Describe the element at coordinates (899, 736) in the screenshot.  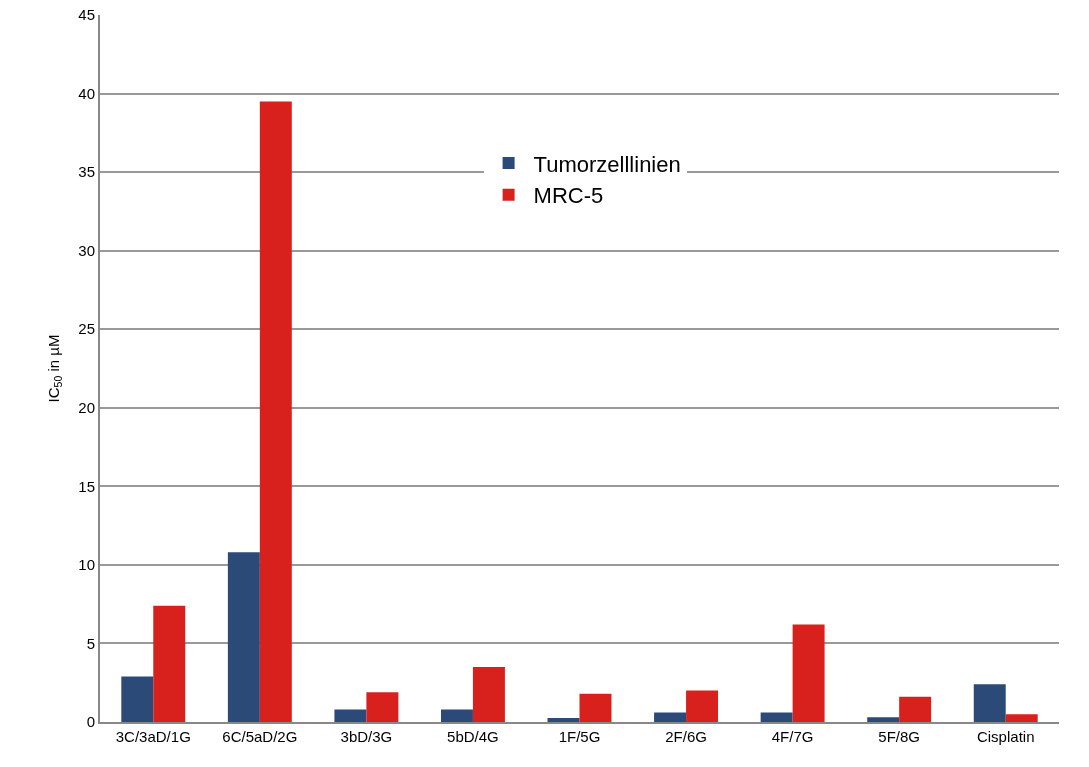
I see `x-tick-label: 5F/8G` at that location.